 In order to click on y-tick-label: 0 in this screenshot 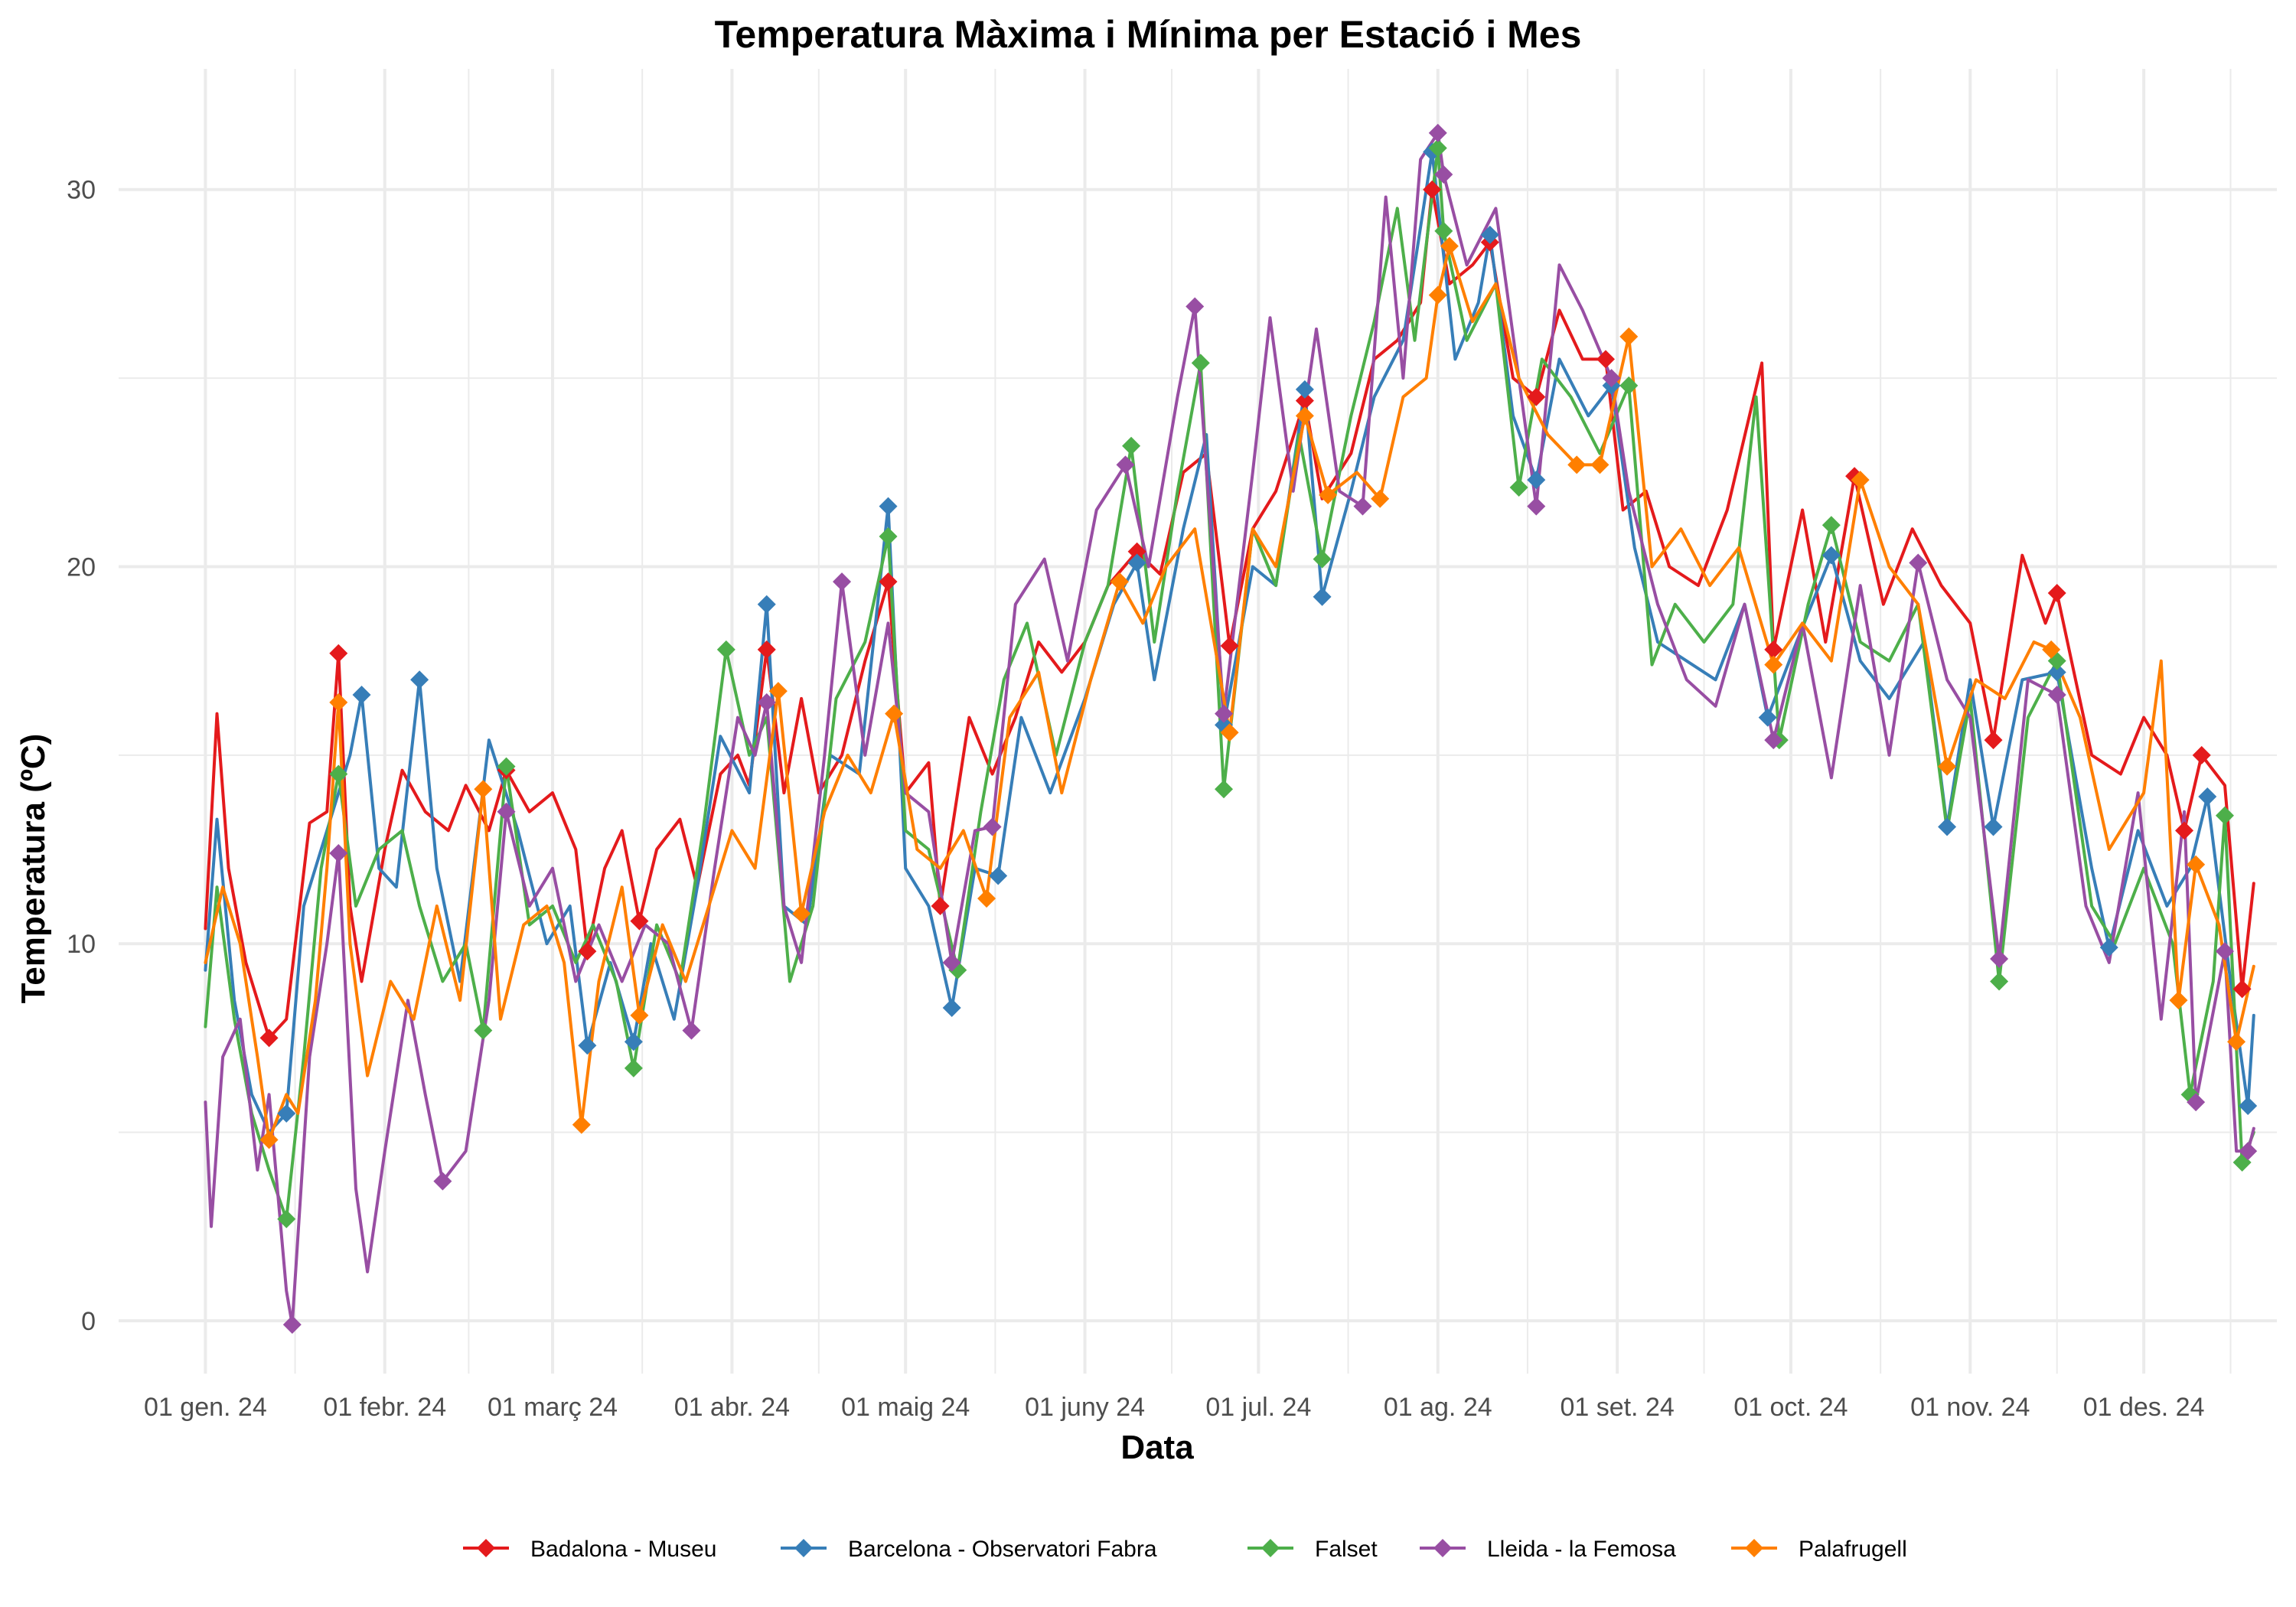, I will do `click(88, 1321)`.